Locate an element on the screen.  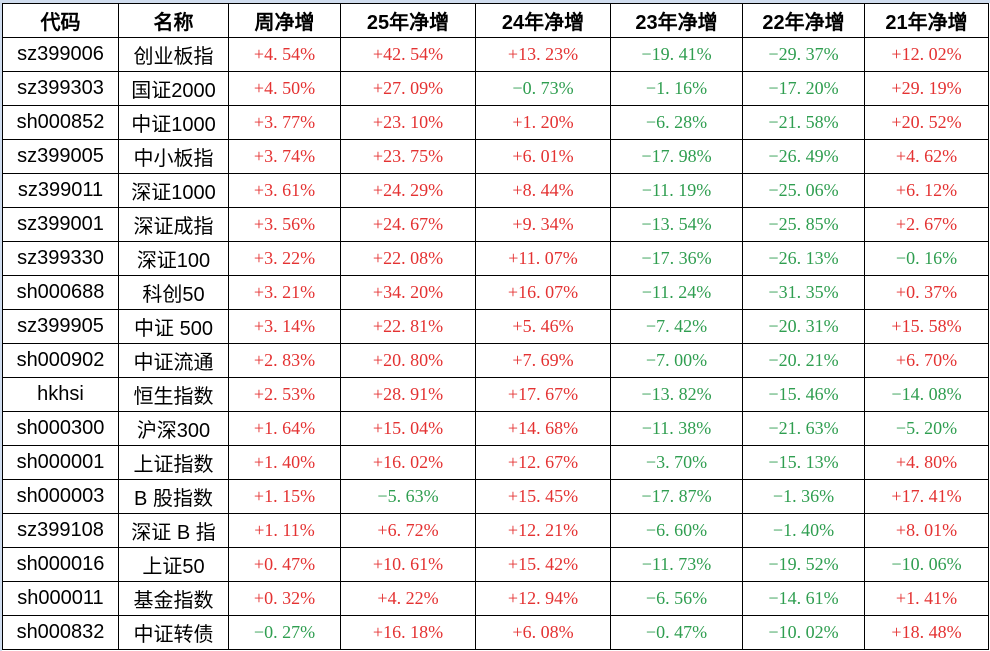
cell-y22: −1. 40% is located at coordinates (803, 530).